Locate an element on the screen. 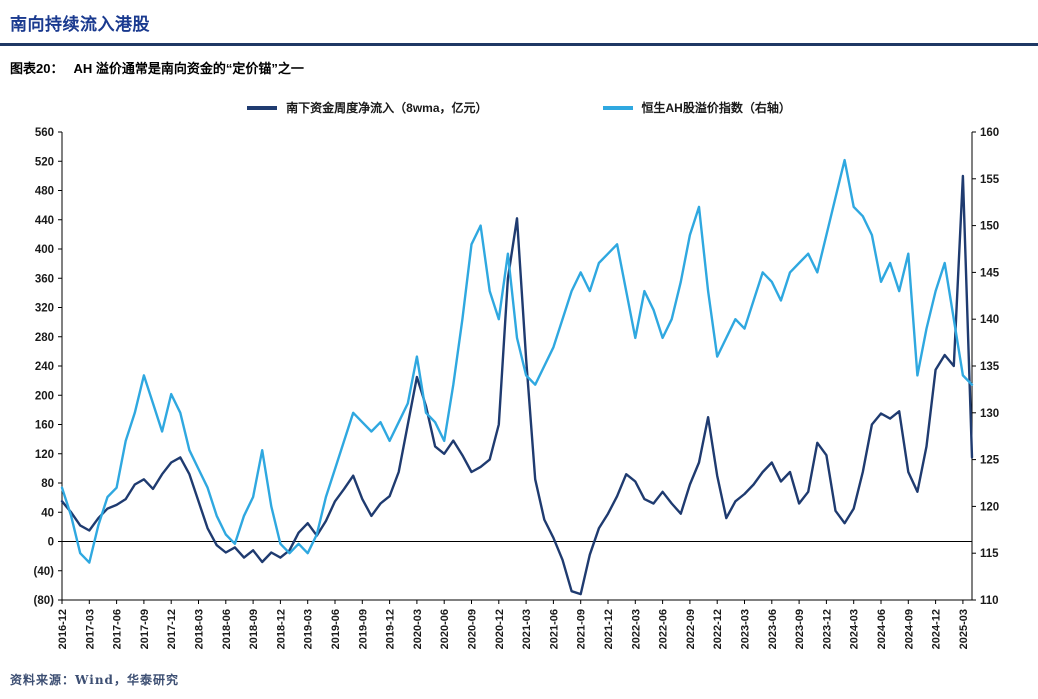 The height and width of the screenshot is (699, 1038). svg-text: 80 is located at coordinates (47, 484).